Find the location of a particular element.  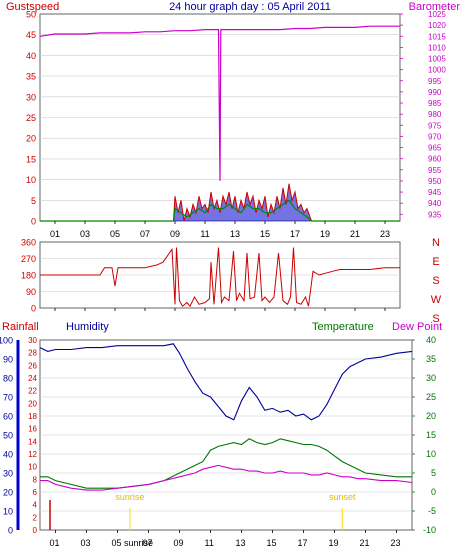

humidity-tick-label: 100 is located at coordinates (6, 341).